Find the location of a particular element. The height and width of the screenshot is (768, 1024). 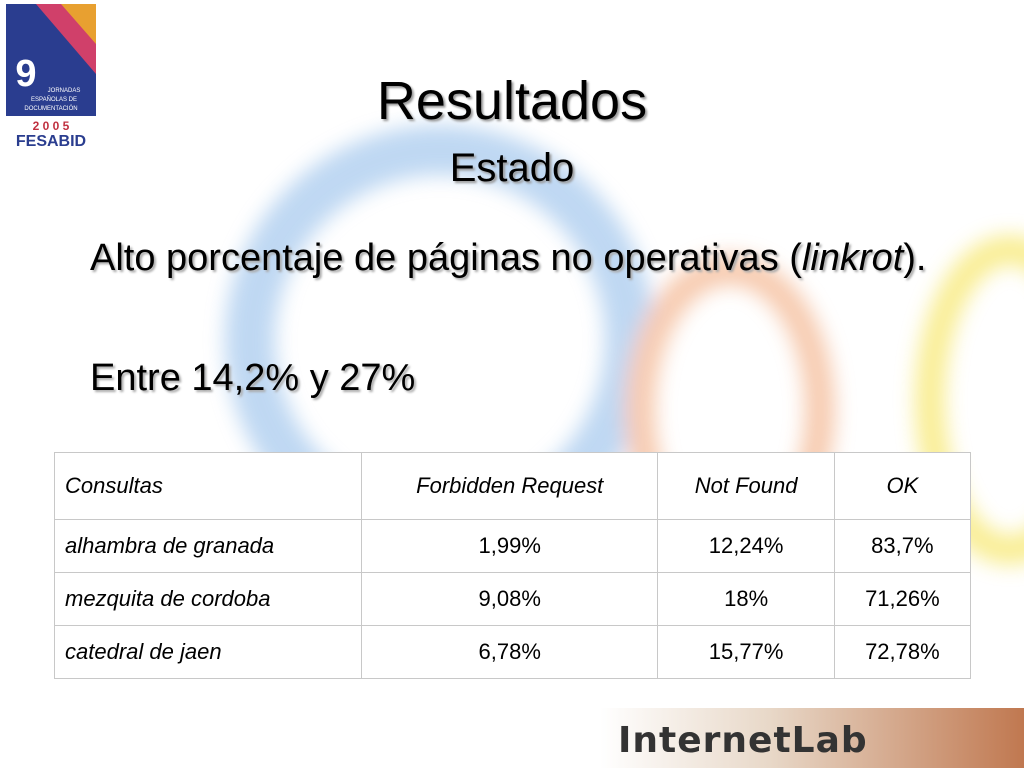

bullet-emphasis: linkrot is located at coordinates (852, 258).